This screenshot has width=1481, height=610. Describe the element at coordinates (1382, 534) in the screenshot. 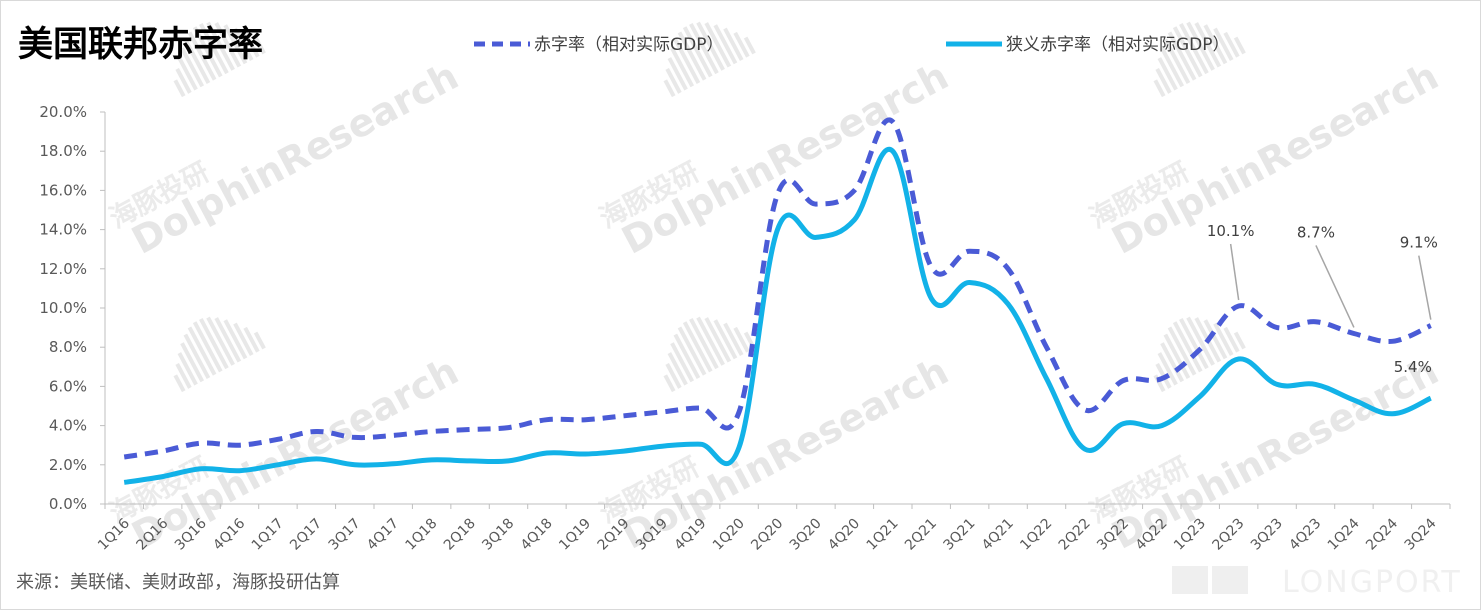

I see `x-tick-label: 2Q24` at that location.